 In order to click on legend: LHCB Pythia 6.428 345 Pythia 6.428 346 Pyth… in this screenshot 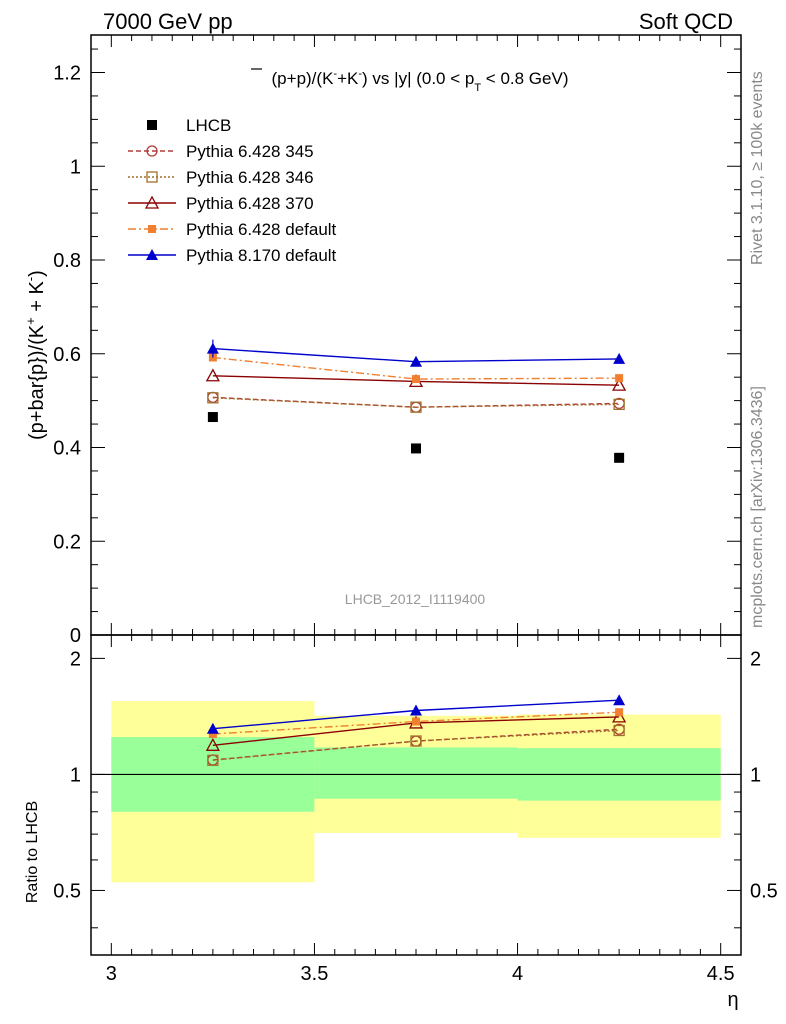, I will do `click(232, 190)`.